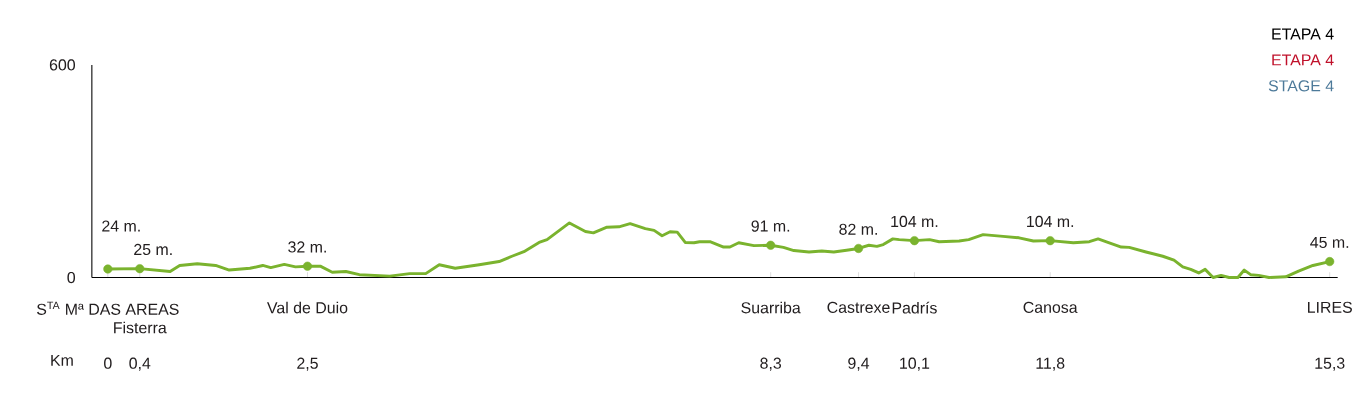 The image size is (1358, 408). I want to click on x-tick-label: 11,8, so click(1050, 364).